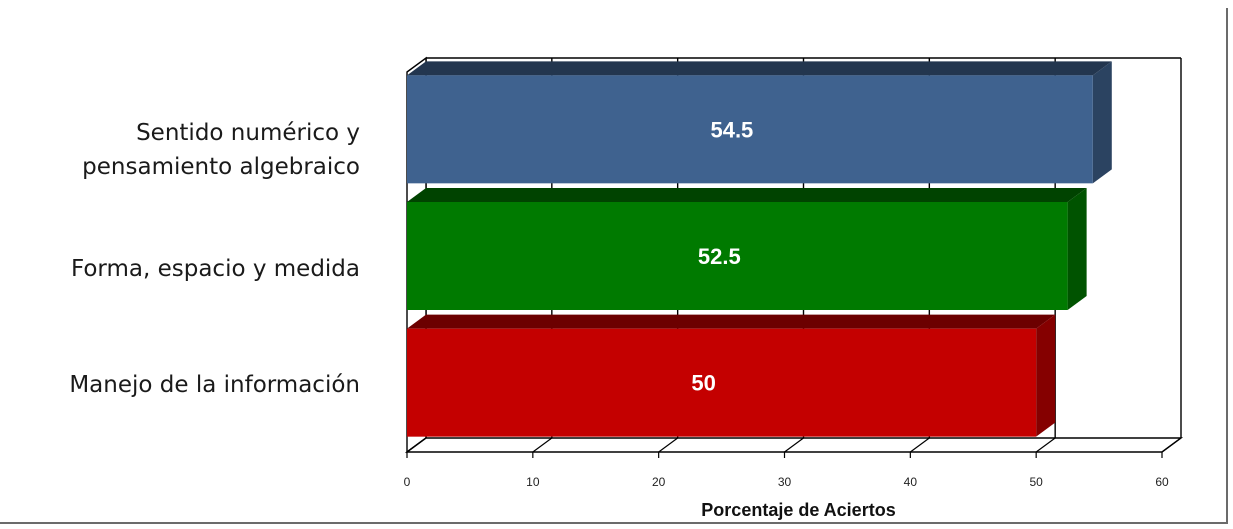 This screenshot has height=529, width=1233. What do you see at coordinates (533, 482) in the screenshot?
I see `tick-label-10: 10` at bounding box center [533, 482].